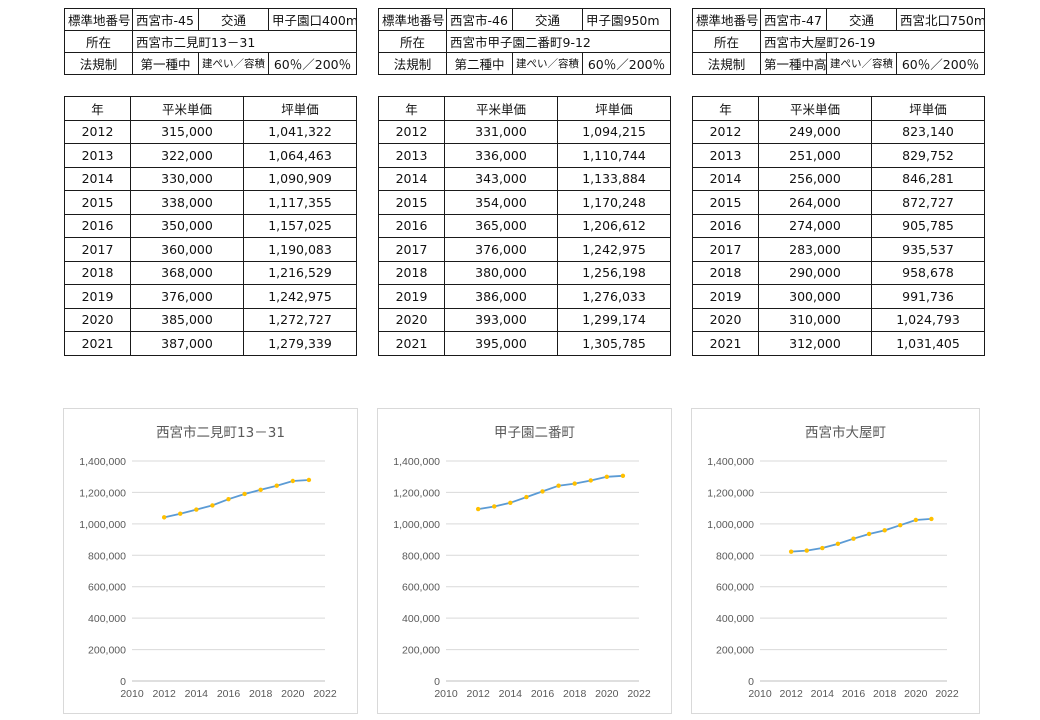 This screenshot has height=720, width=1040. Describe the element at coordinates (815, 343) in the screenshot. I see `sqm-cell: 312,000` at that location.